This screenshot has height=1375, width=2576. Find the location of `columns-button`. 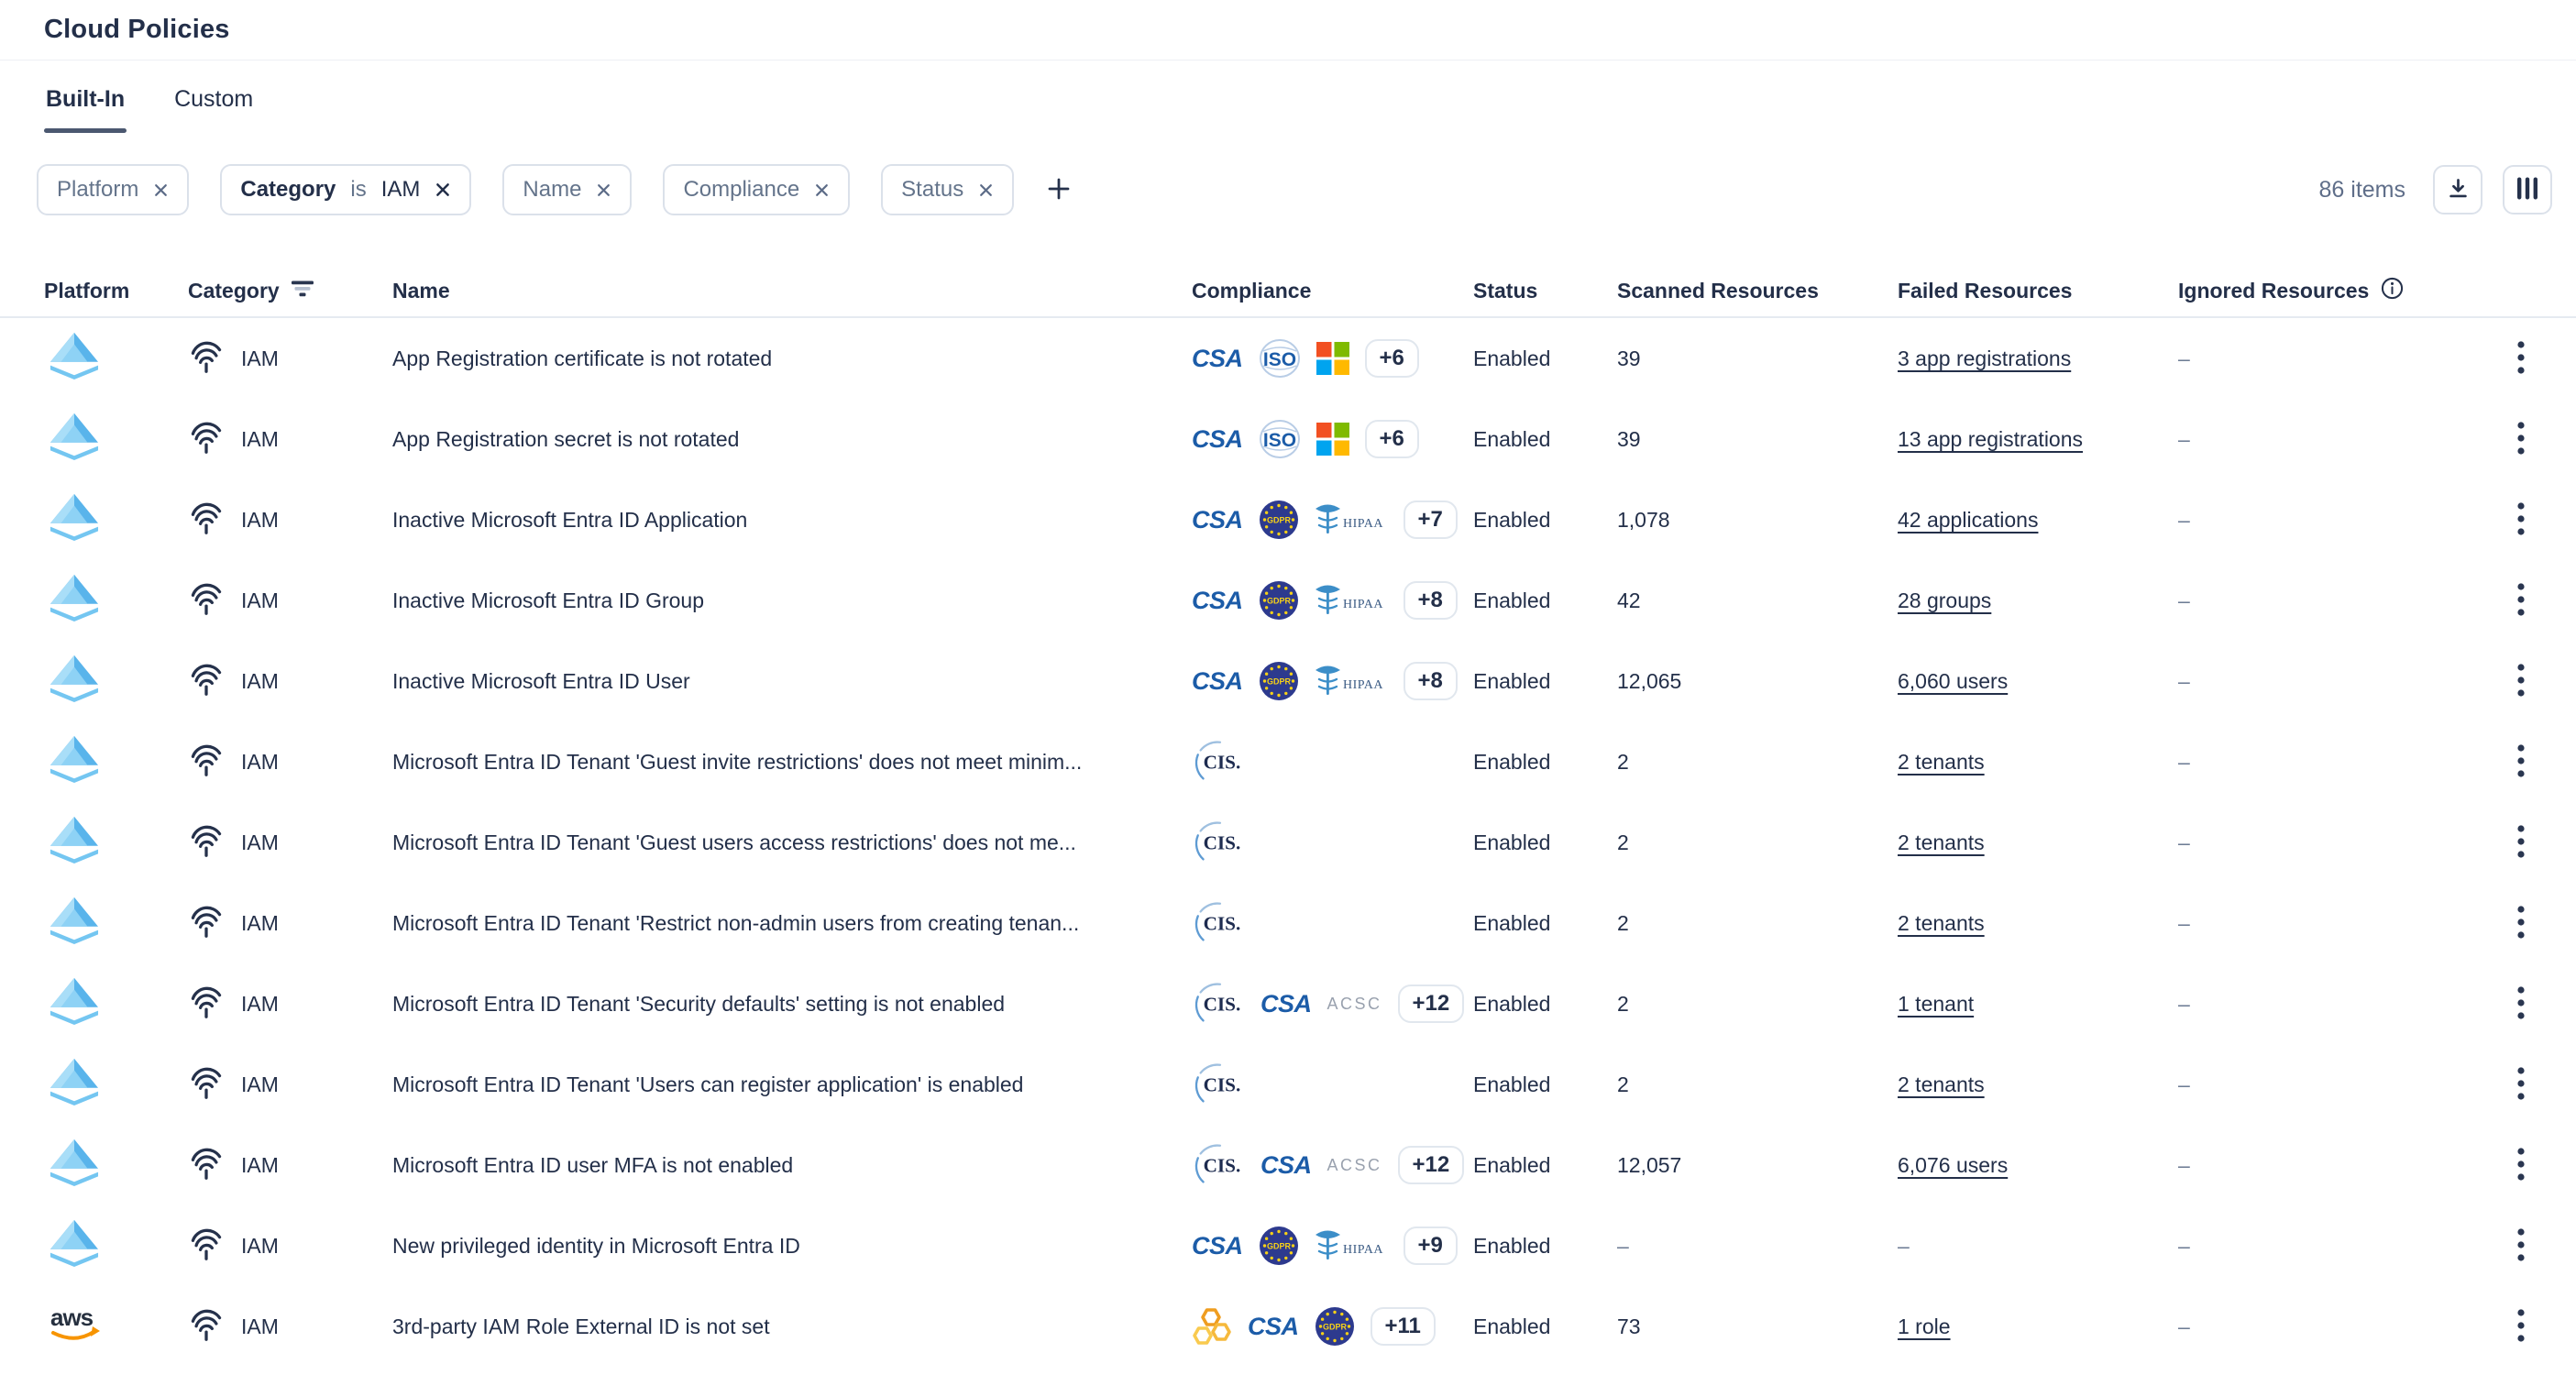

columns-button is located at coordinates (2528, 189).